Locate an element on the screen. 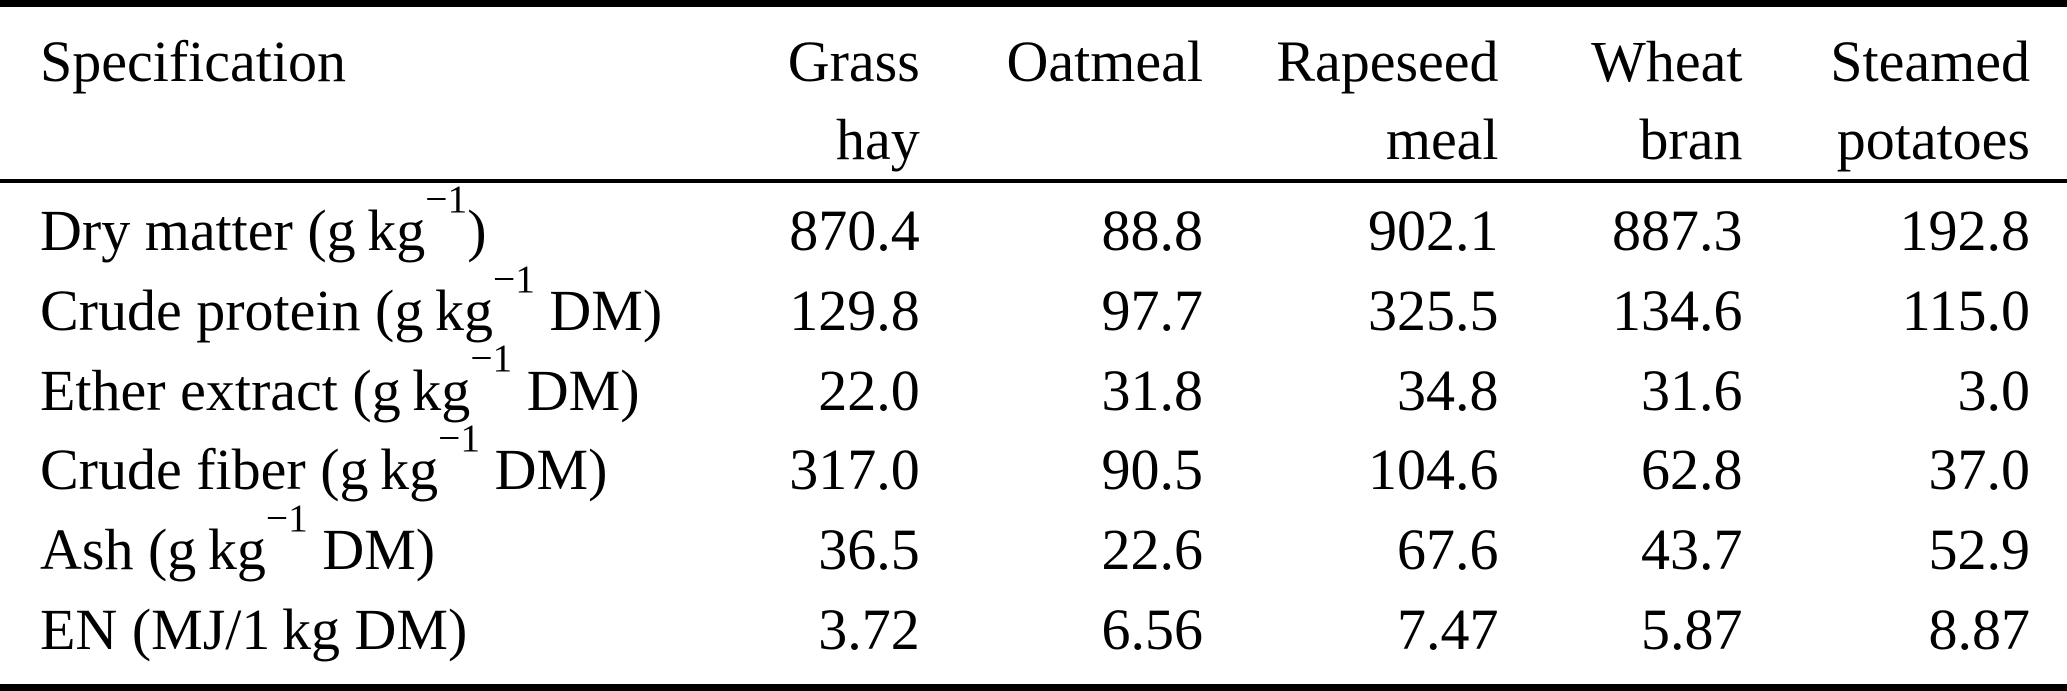 Image resolution: width=2067 pixels, height=691 pixels. column-header-line1: Grass is located at coordinates (853, 61).